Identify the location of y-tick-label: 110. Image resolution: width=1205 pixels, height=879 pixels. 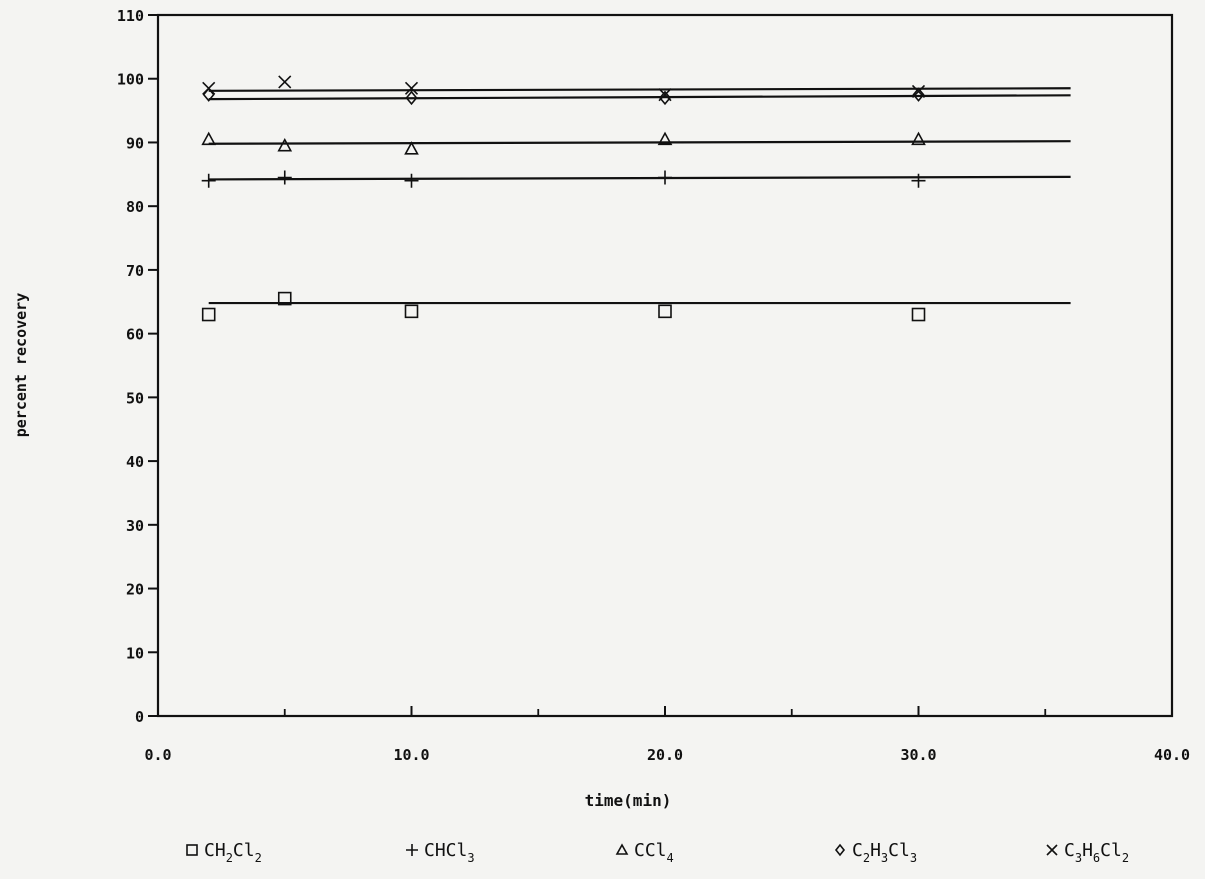
(130, 16).